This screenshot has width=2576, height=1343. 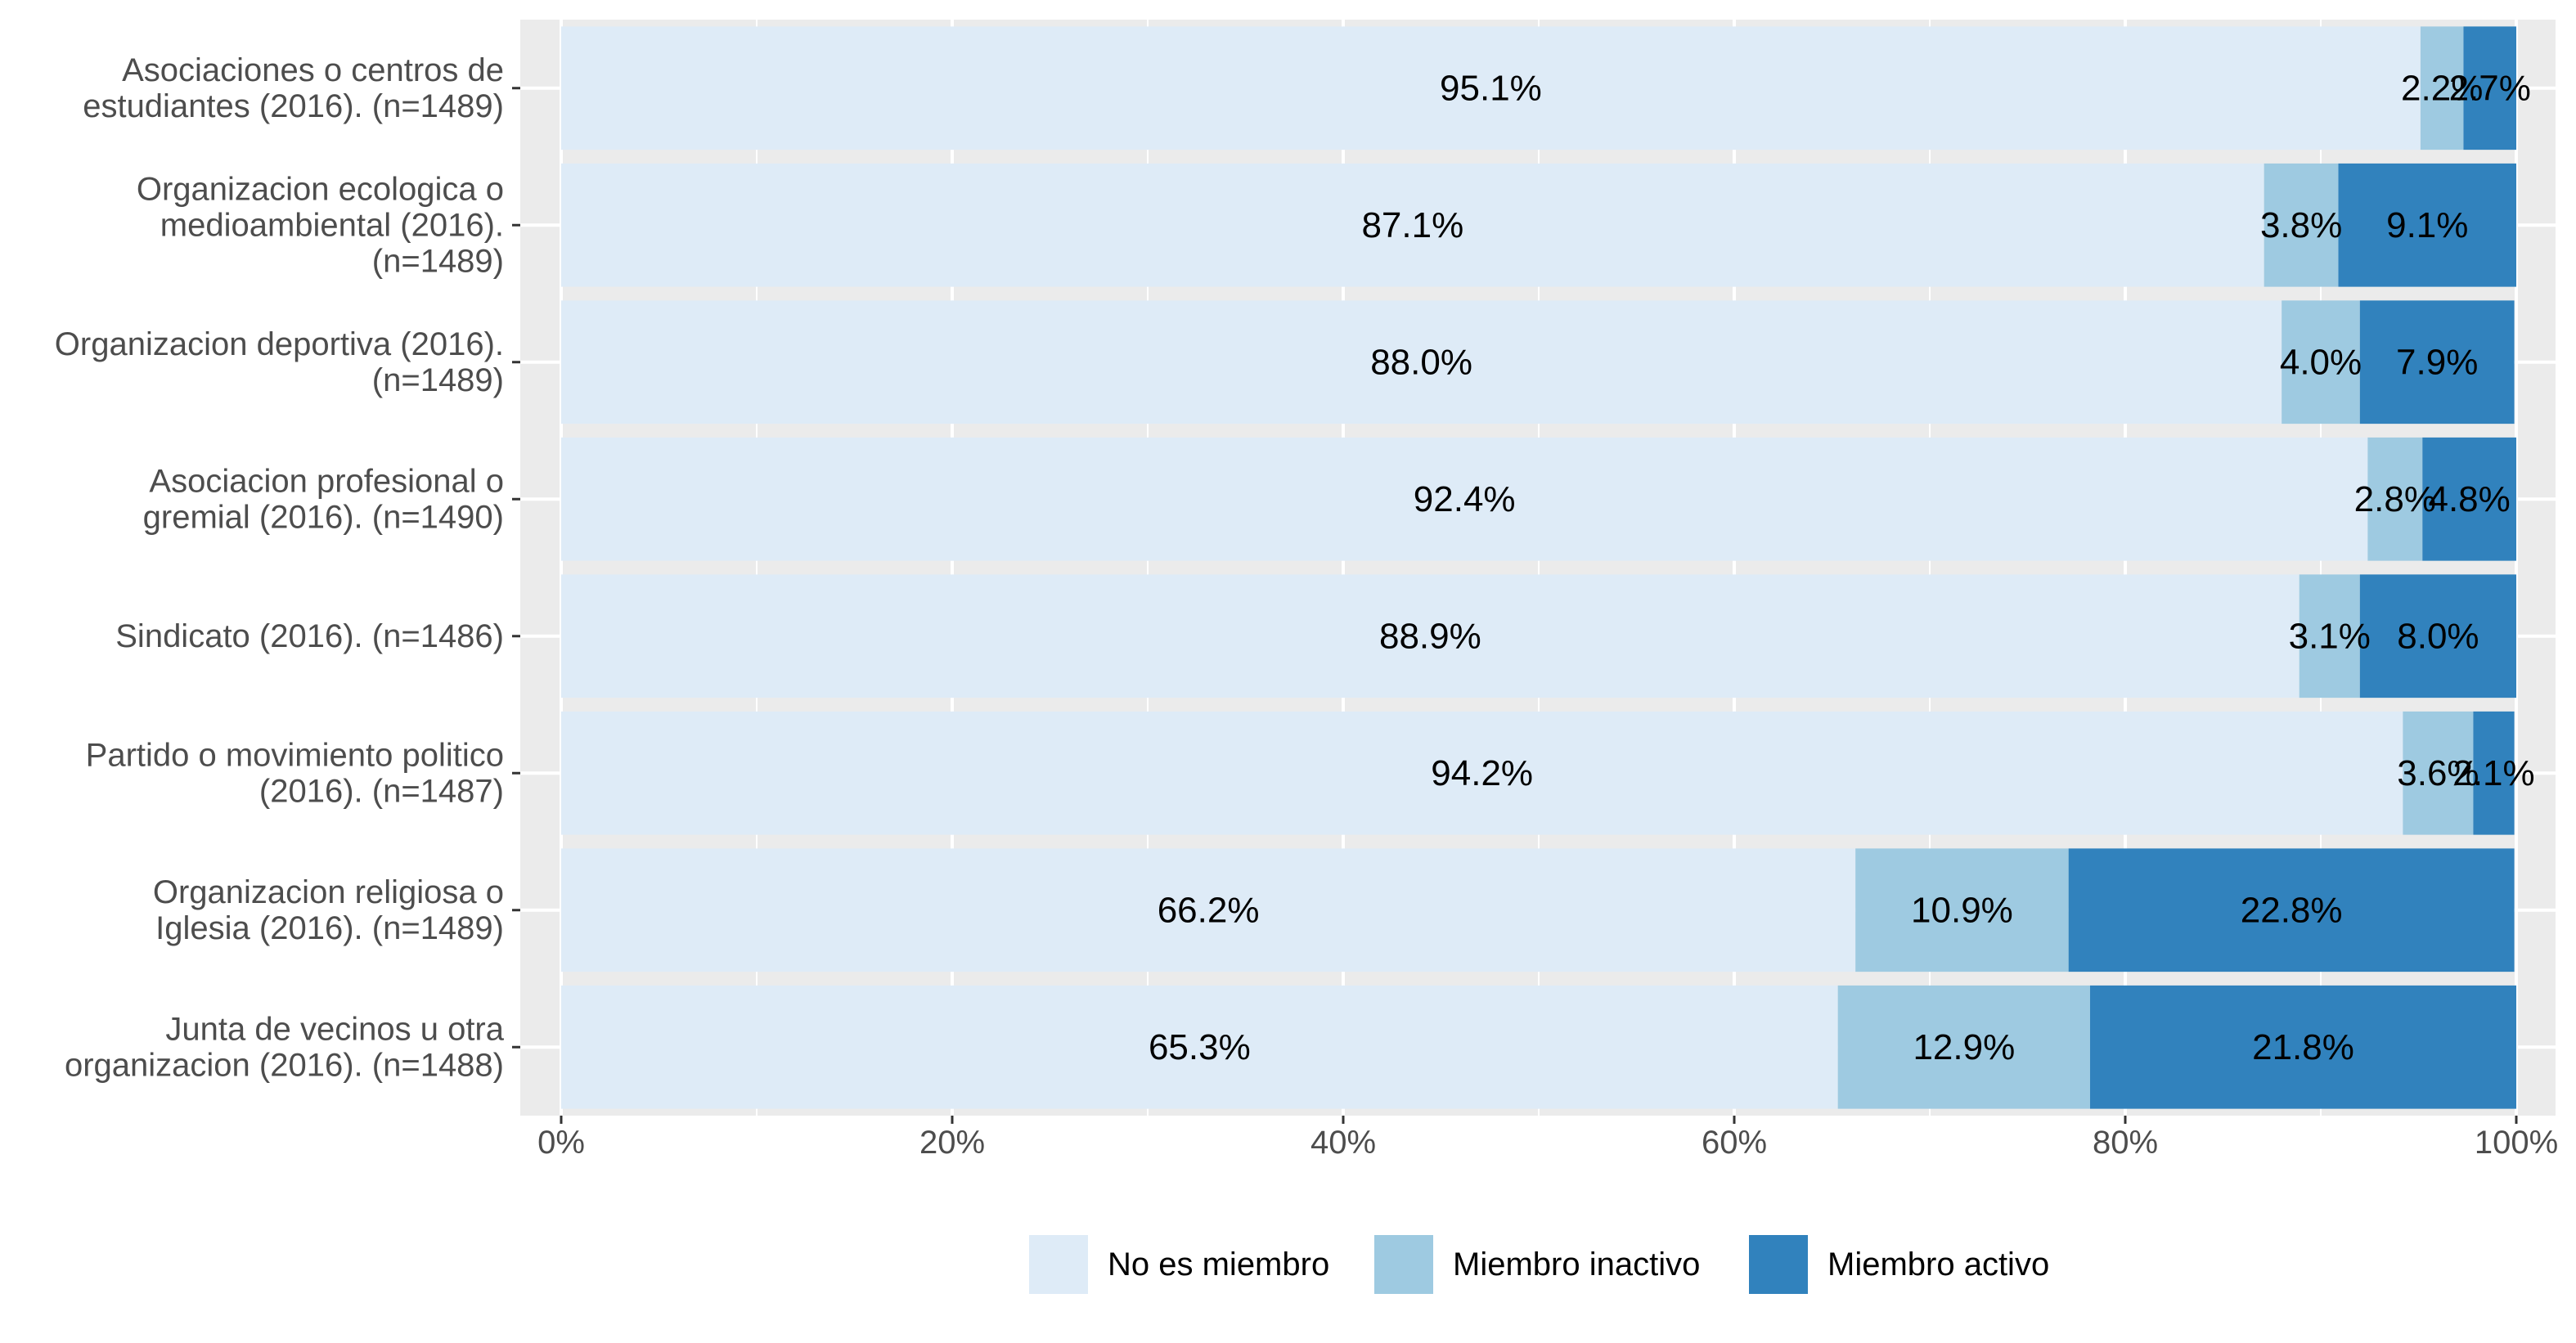 What do you see at coordinates (323, 517) in the screenshot?
I see `category-label: gremial (2016). (n=1490)` at bounding box center [323, 517].